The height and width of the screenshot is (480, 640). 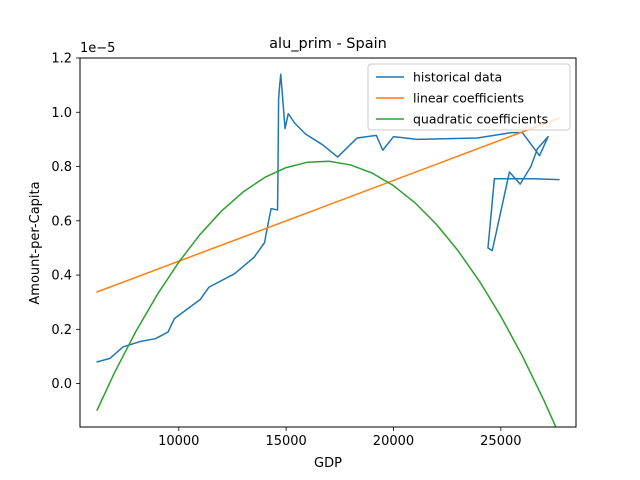 What do you see at coordinates (500, 441) in the screenshot?
I see `x-tick-label: 25000` at bounding box center [500, 441].